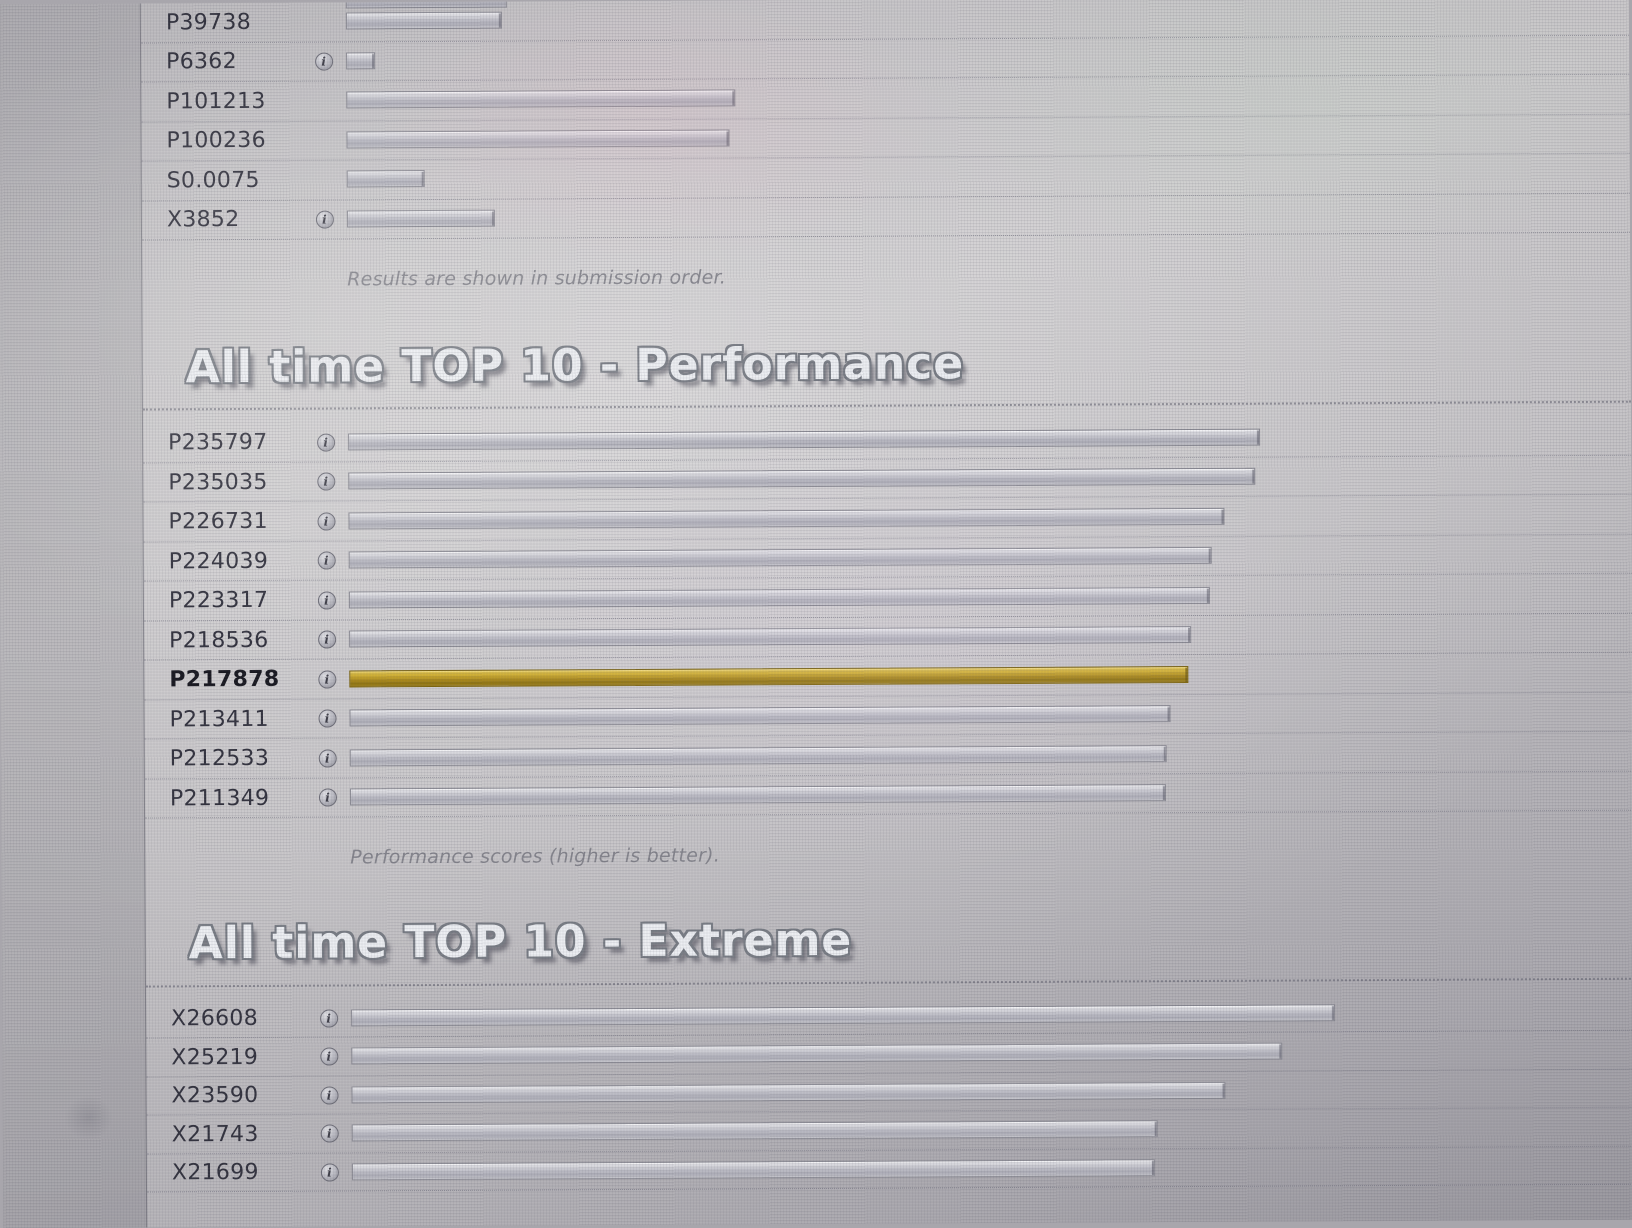 The height and width of the screenshot is (1228, 1632). I want to click on result-score-link: P101213, so click(233, 101).